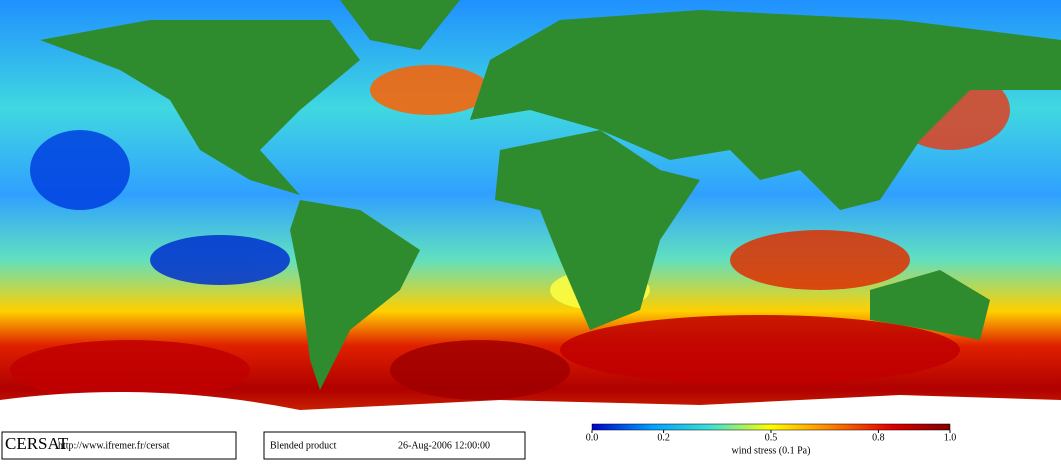  I want to click on url: http://www.ifremer.fr/cersat, so click(114, 445).